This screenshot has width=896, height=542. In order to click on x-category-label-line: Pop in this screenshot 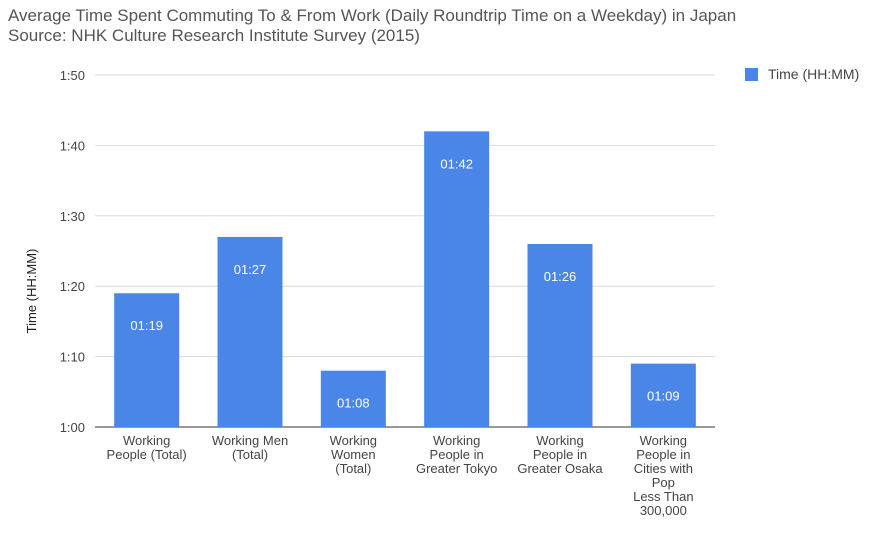, I will do `click(663, 482)`.